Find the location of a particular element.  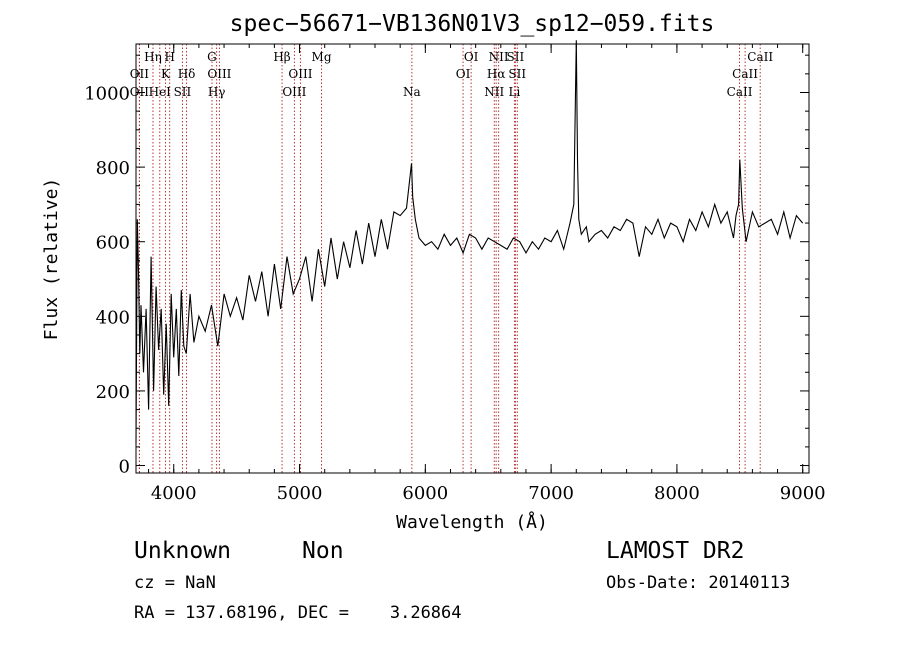

line-label: Hα is located at coordinates (496, 74).